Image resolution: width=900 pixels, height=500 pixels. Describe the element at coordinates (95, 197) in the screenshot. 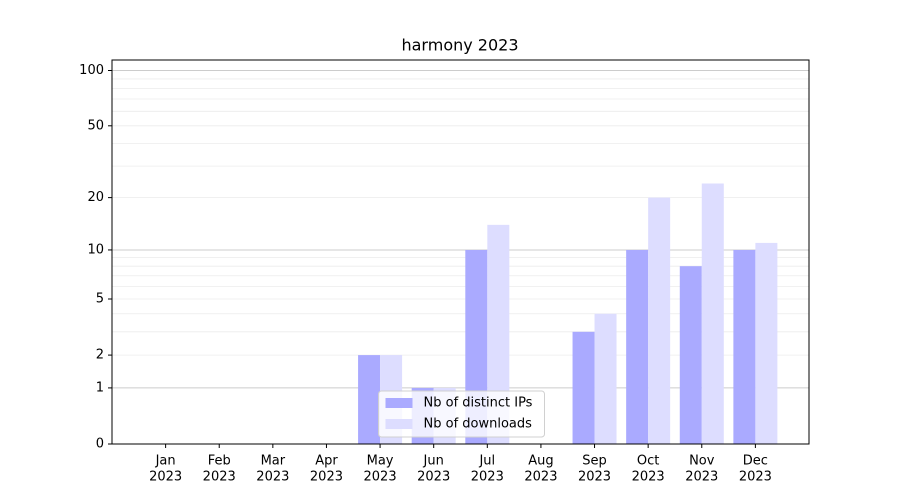

I see `y-tick-label: 20` at that location.